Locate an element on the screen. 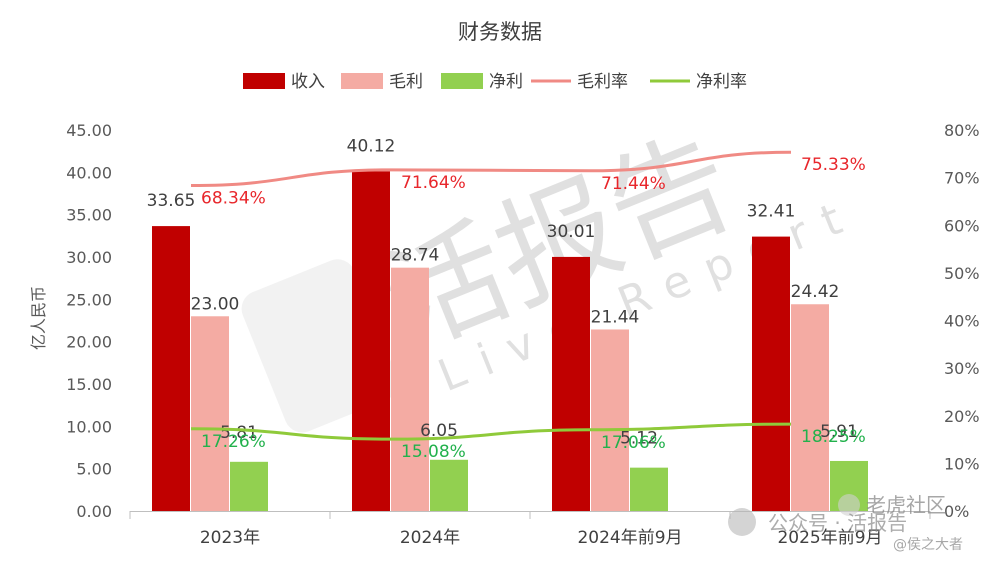 This screenshot has height=568, width=1000. y-left-tick-label: 20.00 is located at coordinates (89, 342).